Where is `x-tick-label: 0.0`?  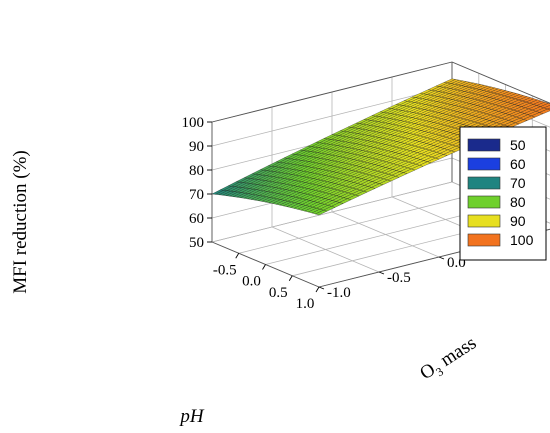 x-tick-label: 0.0 is located at coordinates (251, 282).